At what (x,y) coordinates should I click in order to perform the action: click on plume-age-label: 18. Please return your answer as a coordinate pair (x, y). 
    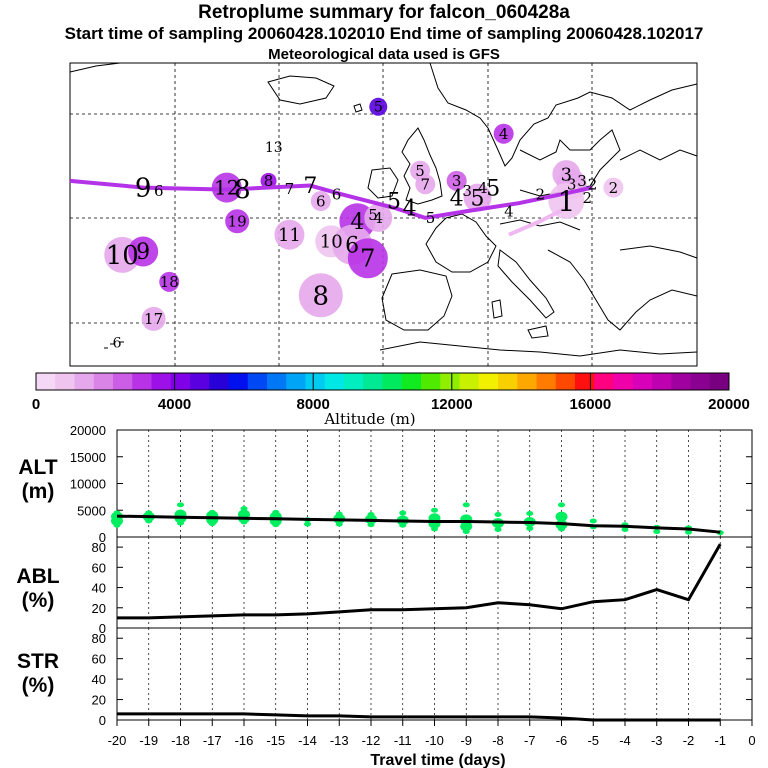
    Looking at the image, I should click on (169, 282).